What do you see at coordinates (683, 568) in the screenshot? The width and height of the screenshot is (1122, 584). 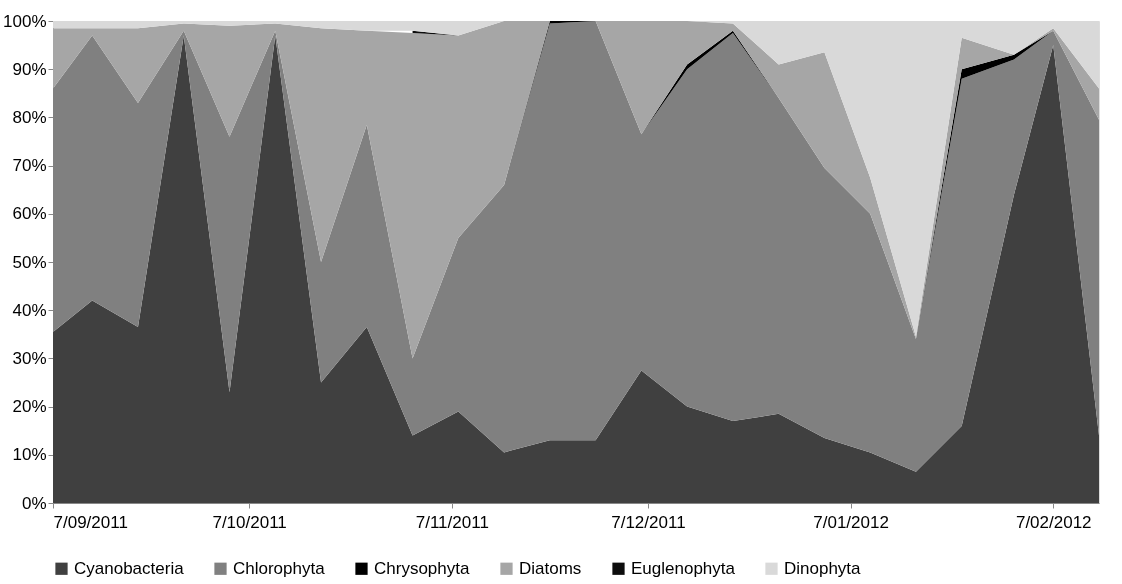 I see `legend-label: Euglenophyta` at bounding box center [683, 568].